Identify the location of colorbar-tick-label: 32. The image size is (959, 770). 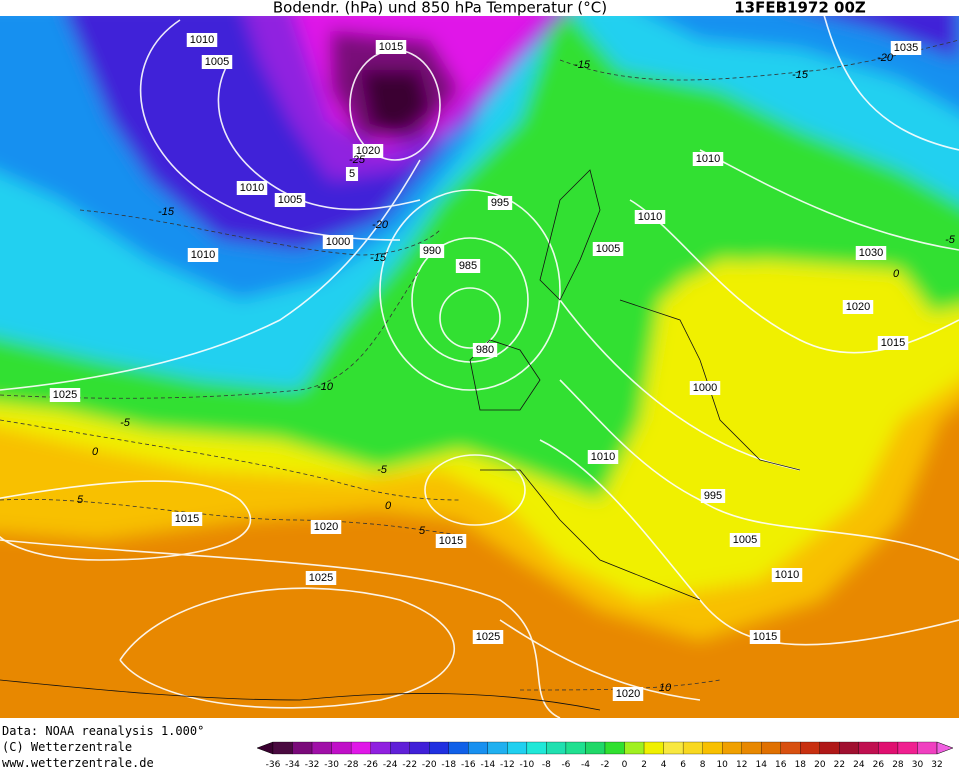
(936, 765).